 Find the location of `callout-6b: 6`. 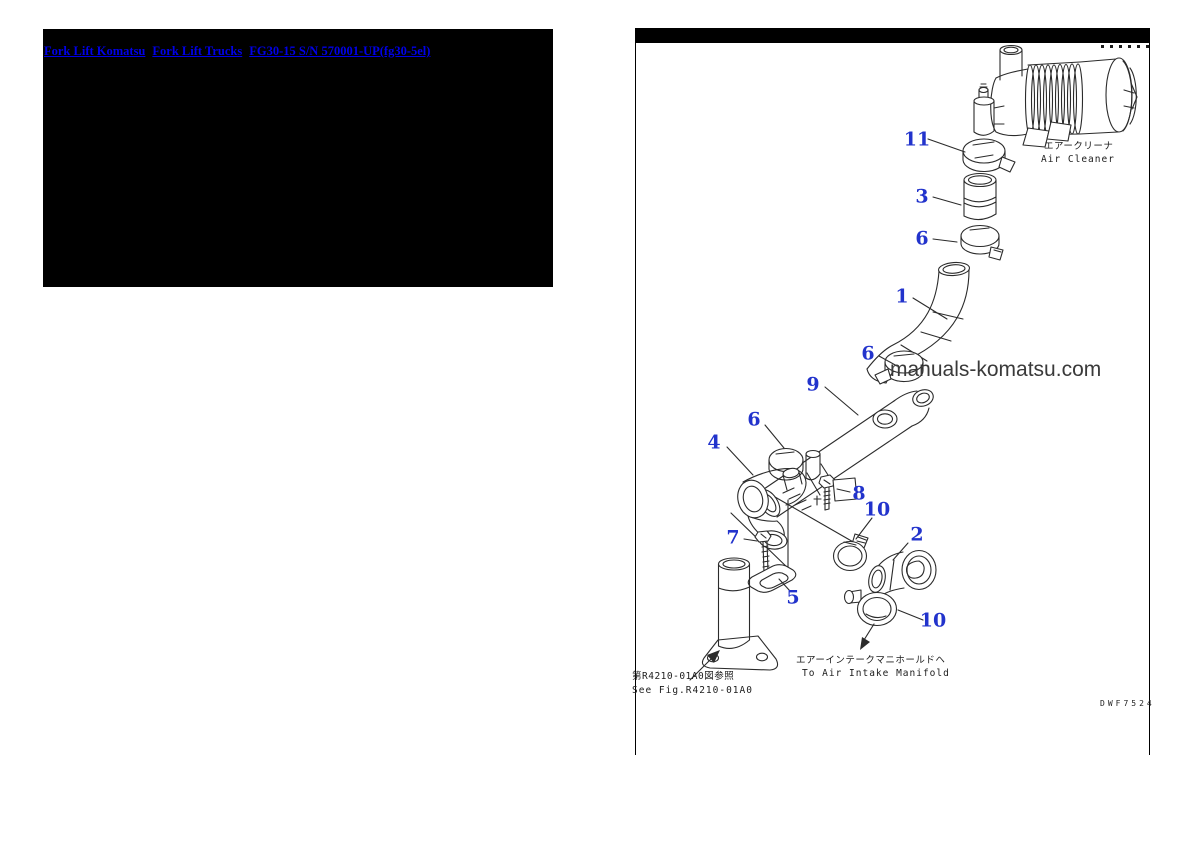

callout-6b: 6 is located at coordinates (868, 353).